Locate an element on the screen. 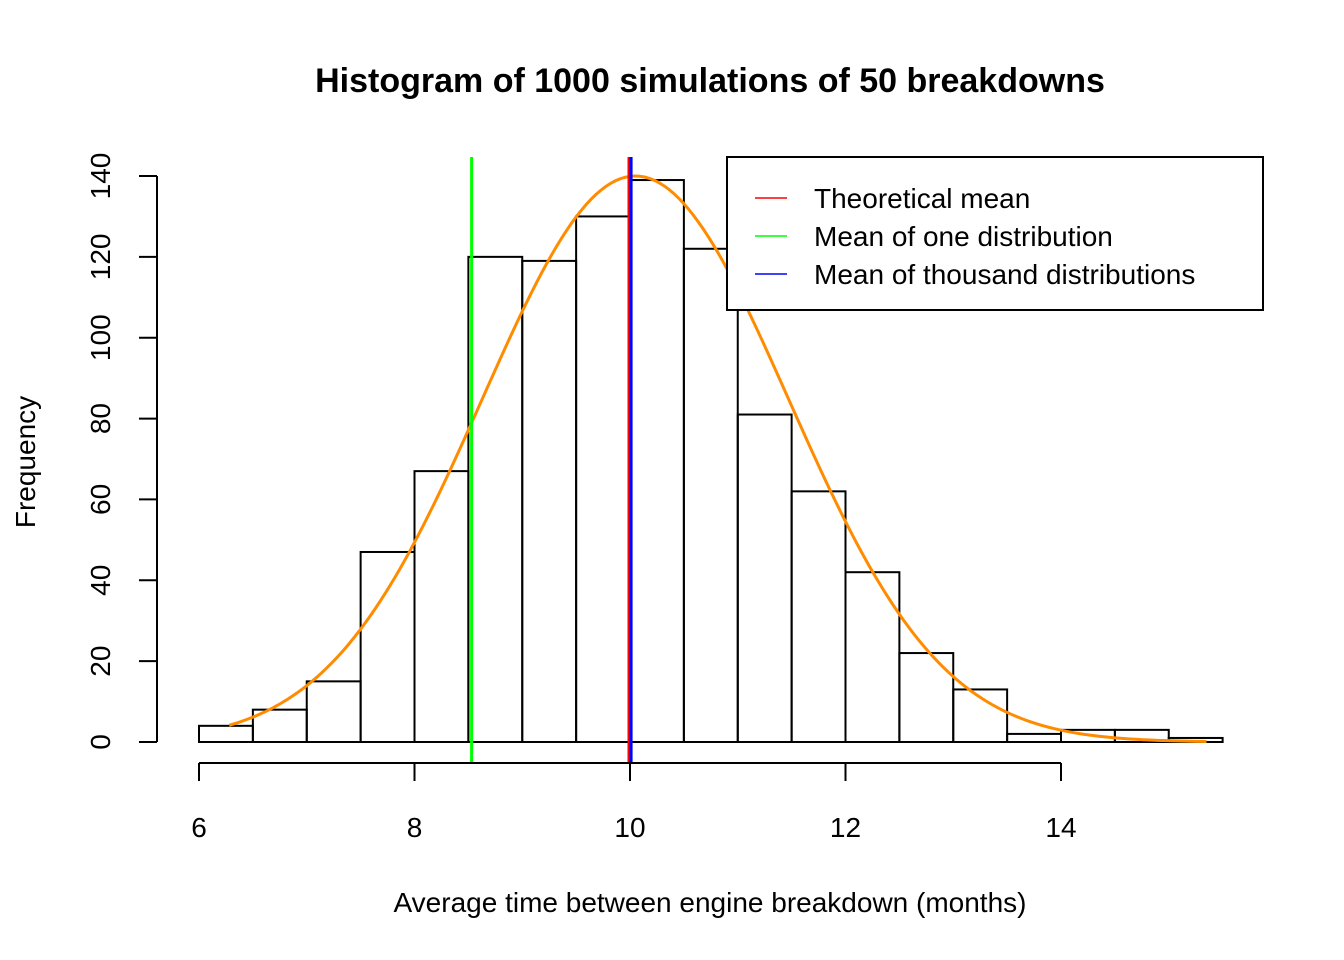 Image resolution: width=1344 pixels, height=960 pixels. y-axis-label: Frequency is located at coordinates (25, 462).